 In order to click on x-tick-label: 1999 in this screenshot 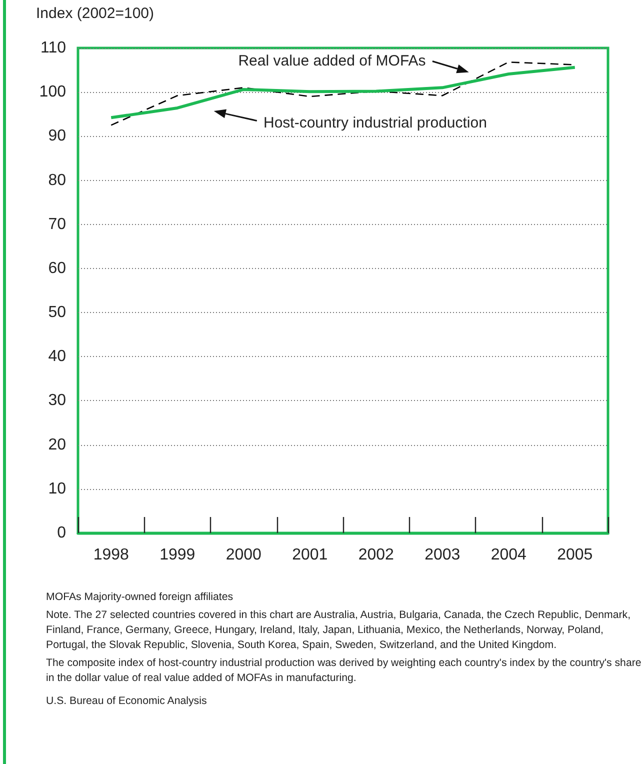, I will do `click(178, 555)`.